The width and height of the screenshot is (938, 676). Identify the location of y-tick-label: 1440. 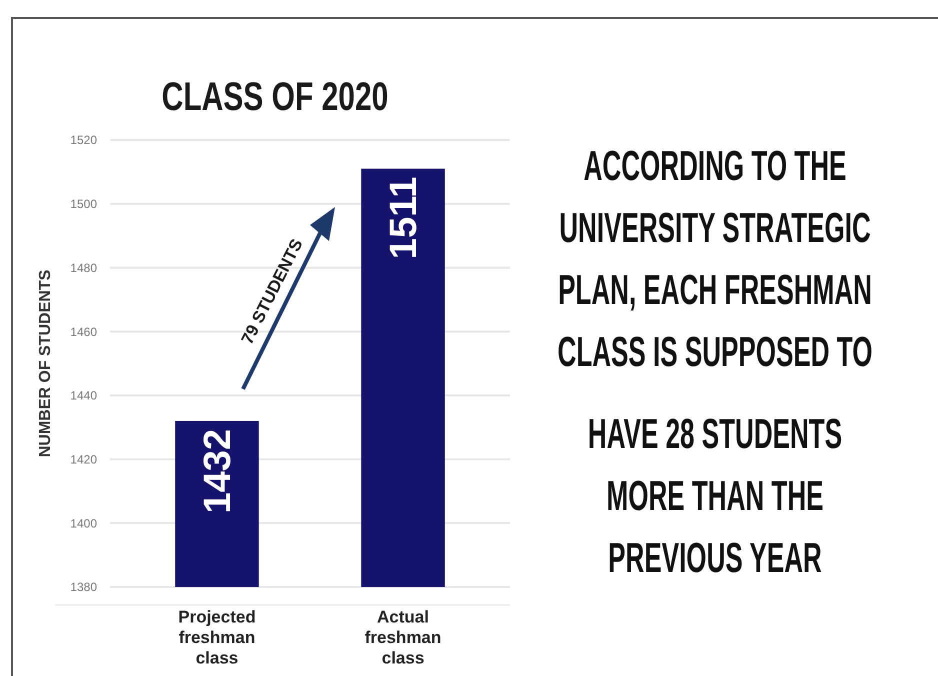
(84, 395).